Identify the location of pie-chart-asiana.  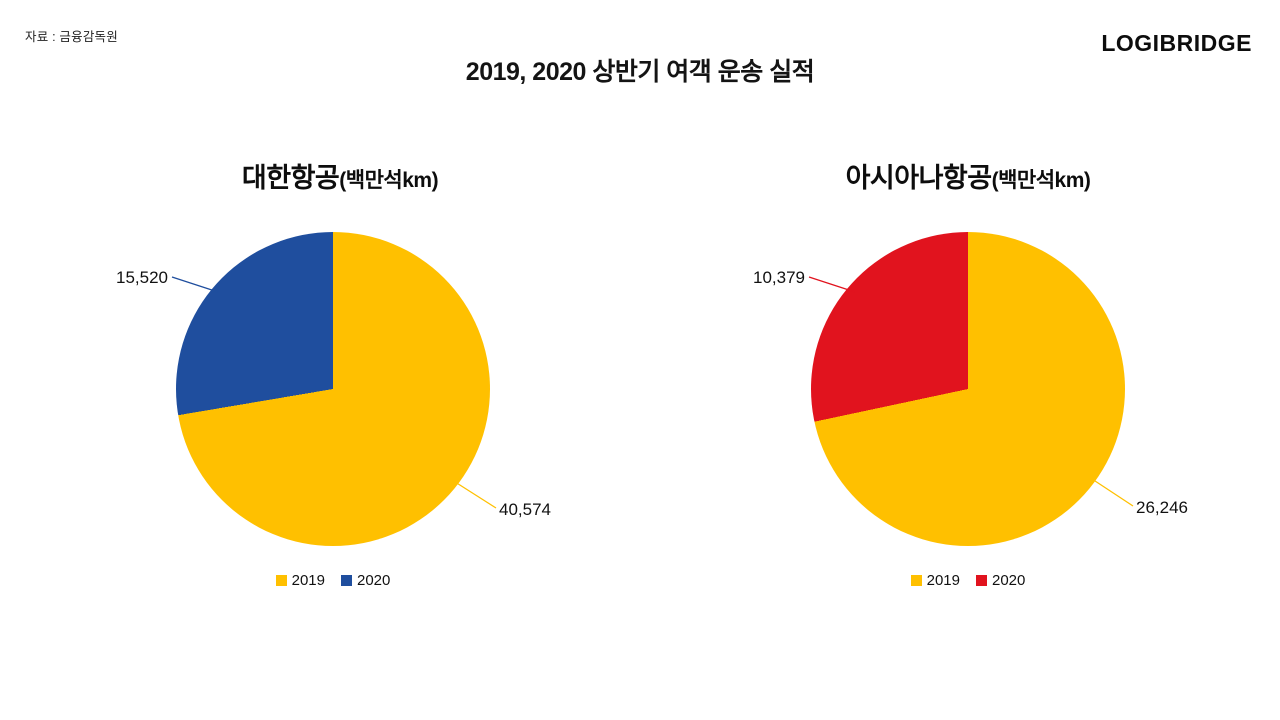
(968, 389).